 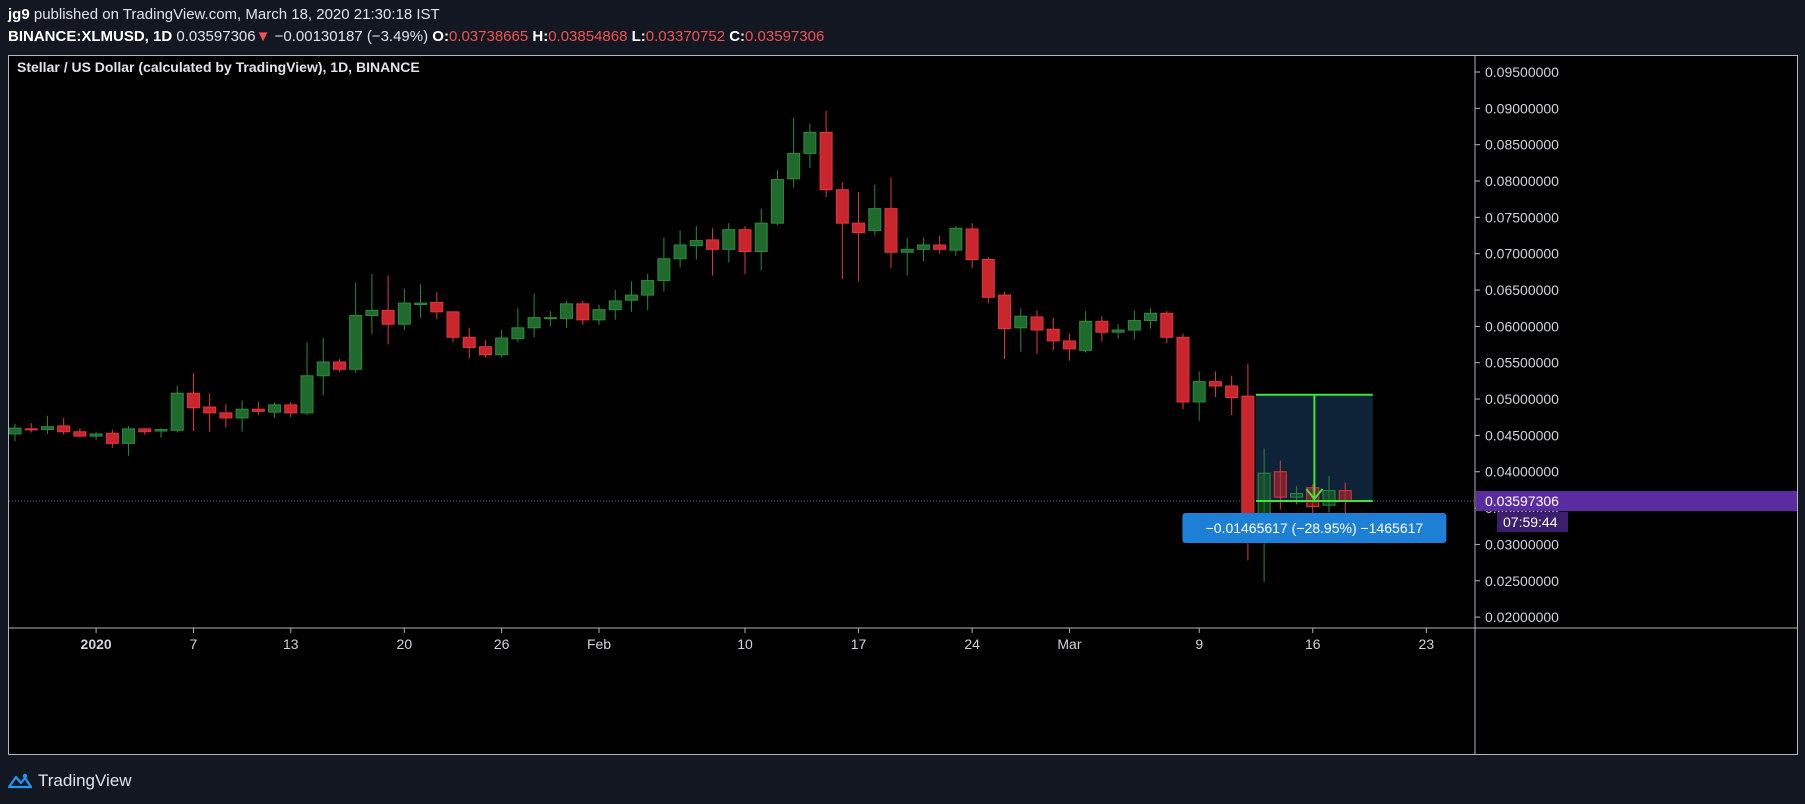 What do you see at coordinates (1636, 501) in the screenshot?
I see `last-price-badge` at bounding box center [1636, 501].